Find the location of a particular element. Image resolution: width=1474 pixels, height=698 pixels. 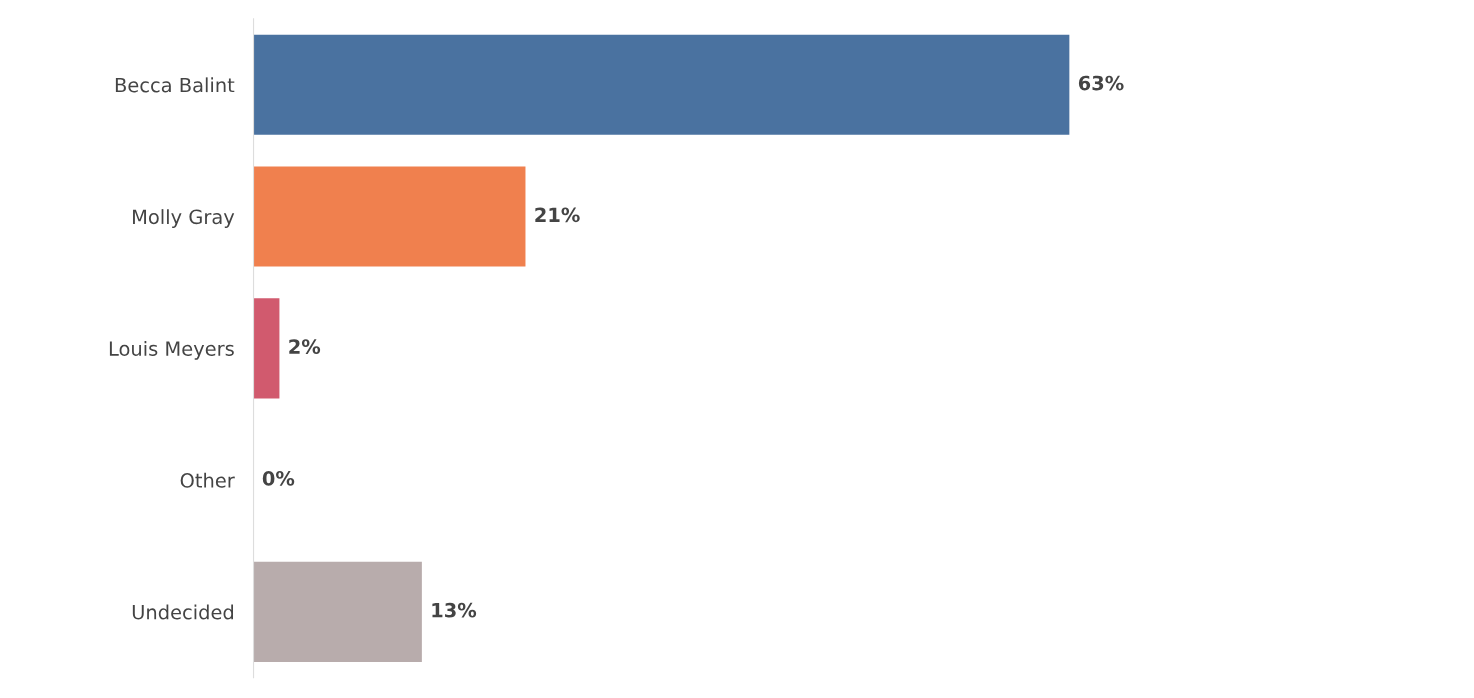

y-tick-label: Louis Meyers is located at coordinates (171, 350).